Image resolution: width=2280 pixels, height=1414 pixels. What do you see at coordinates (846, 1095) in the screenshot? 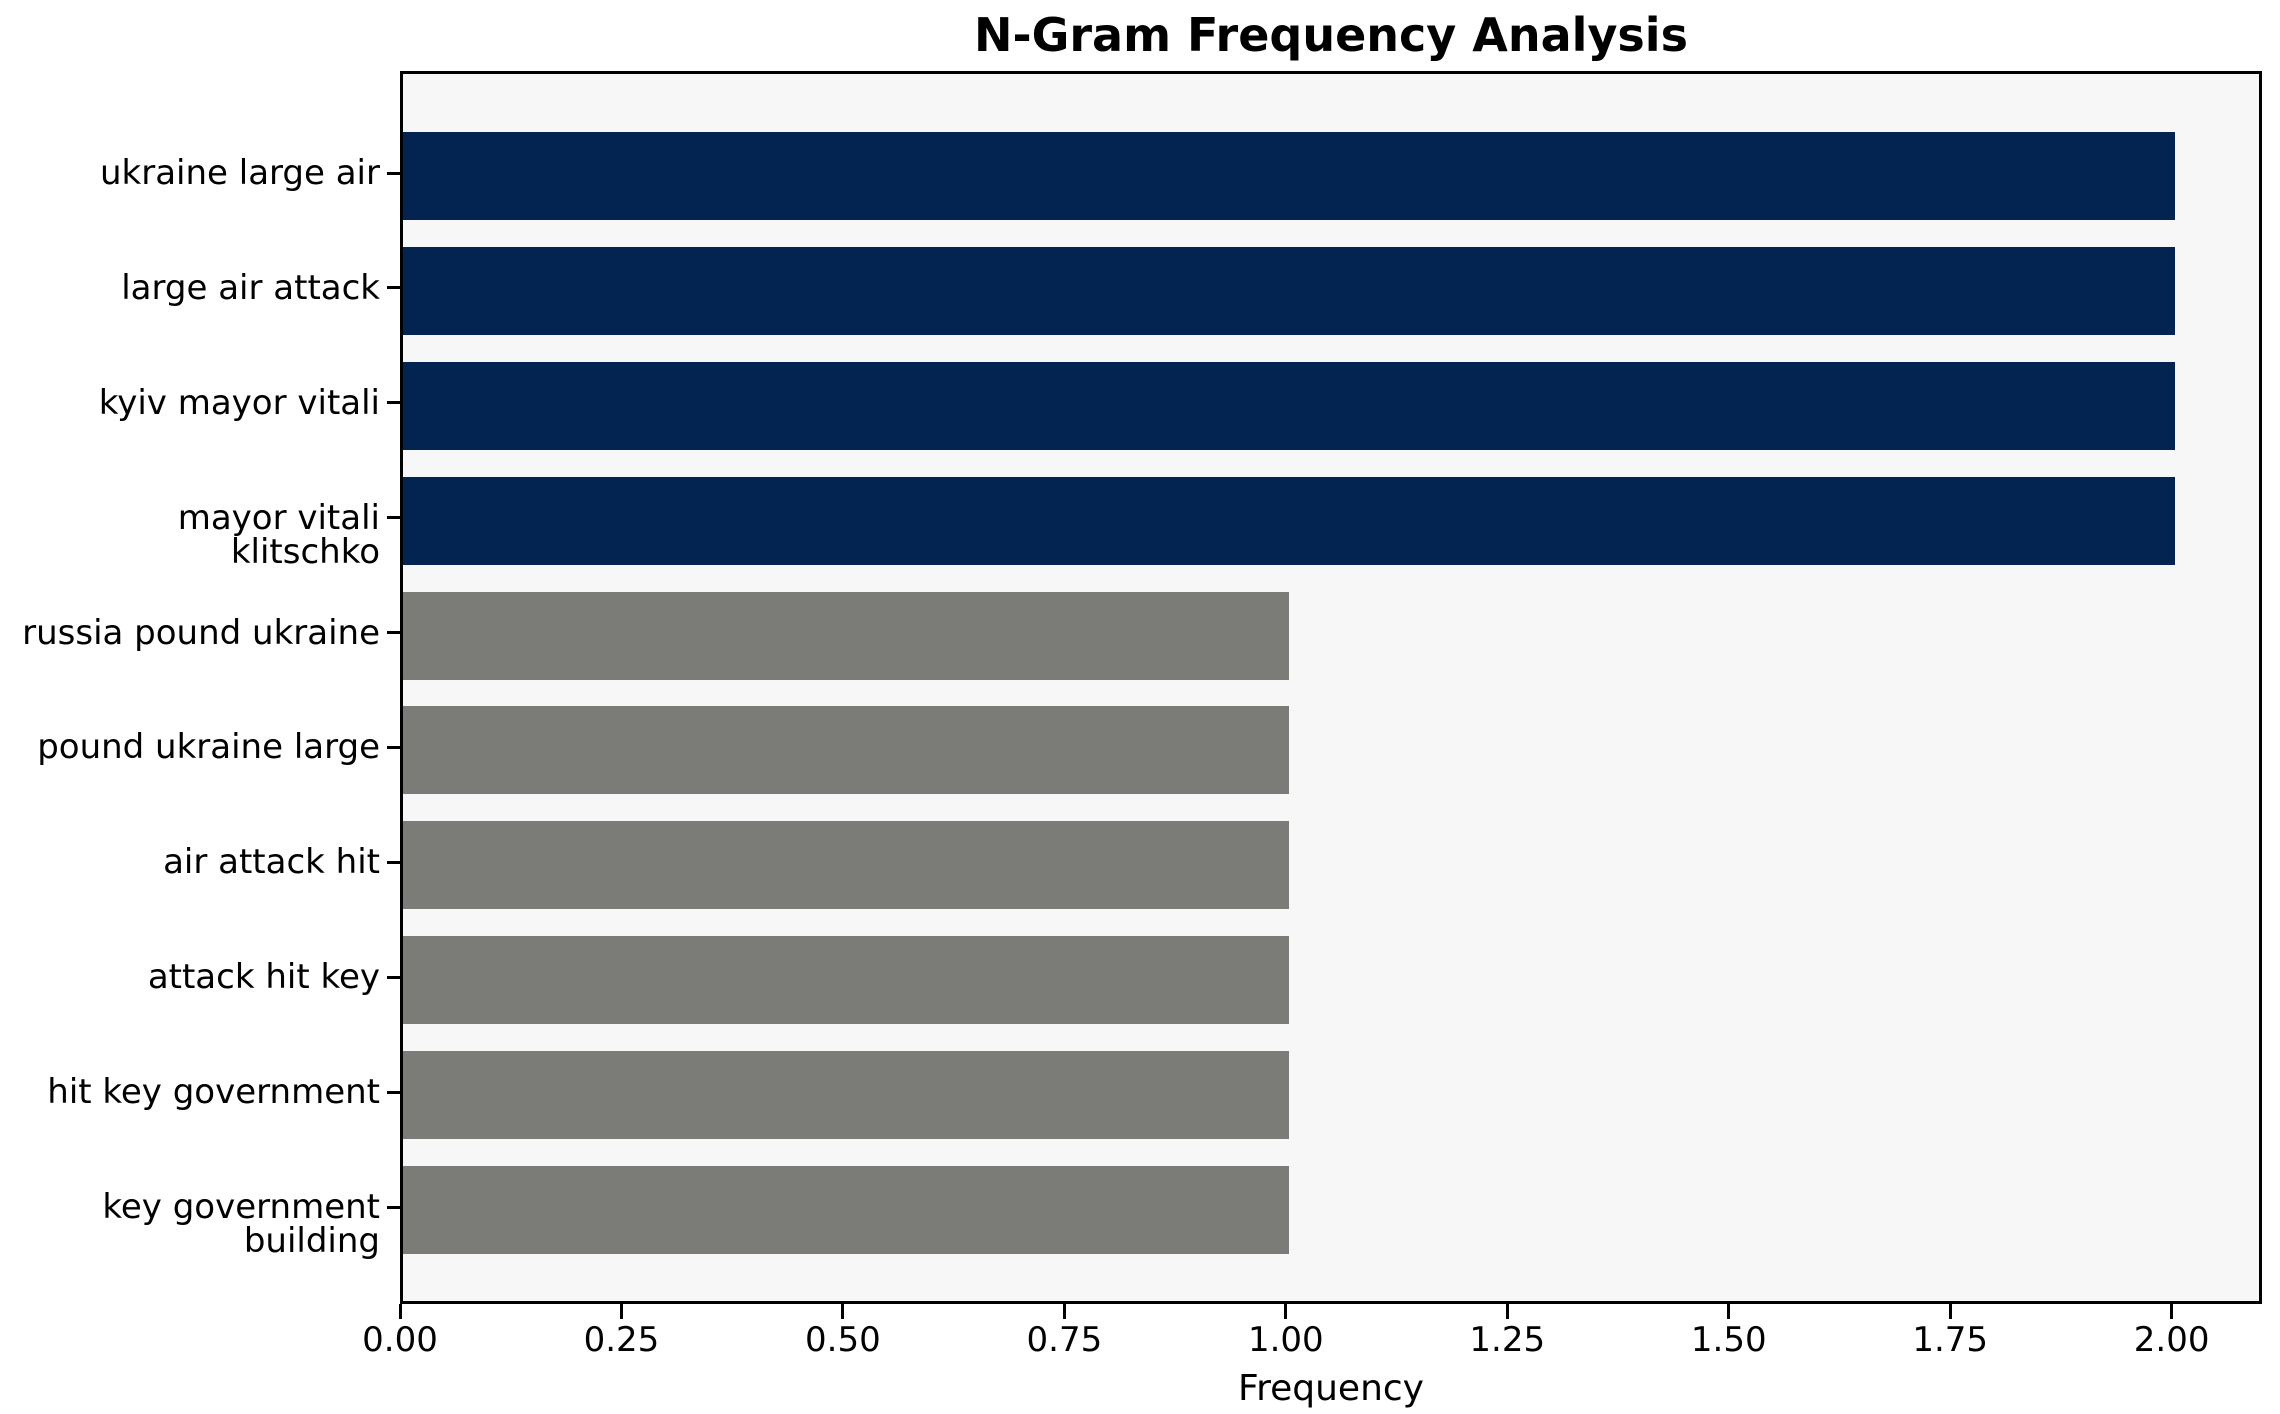
I see `bar-hit-key-government` at bounding box center [846, 1095].